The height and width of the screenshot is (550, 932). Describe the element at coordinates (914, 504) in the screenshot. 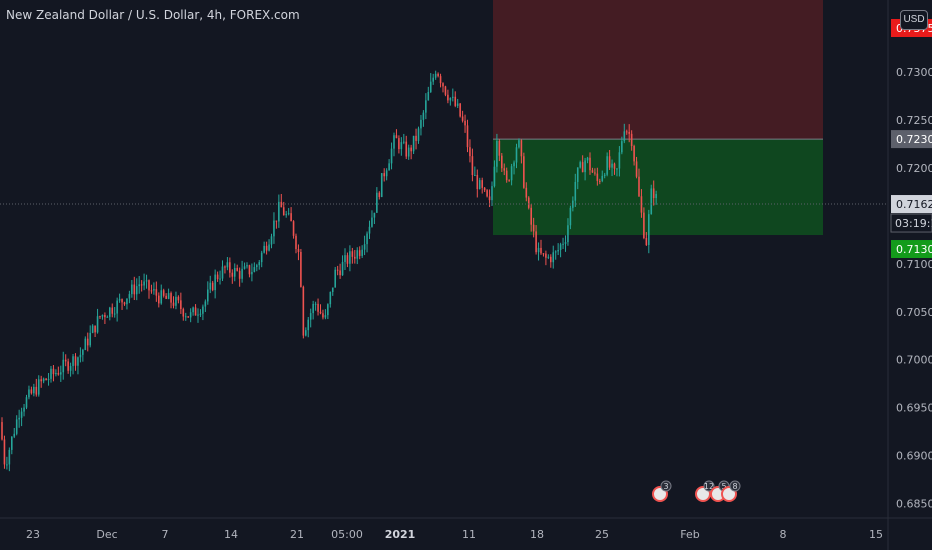

I see `price-tick-label: 0.68500` at that location.